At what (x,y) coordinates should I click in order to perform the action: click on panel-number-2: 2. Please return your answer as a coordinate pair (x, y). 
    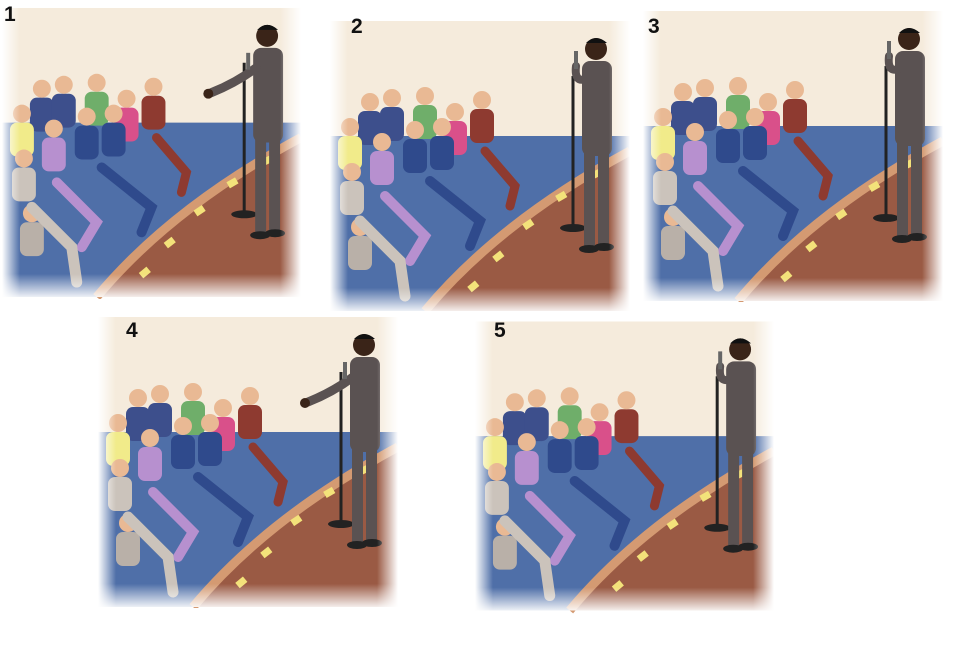
    Looking at the image, I should click on (357, 26).